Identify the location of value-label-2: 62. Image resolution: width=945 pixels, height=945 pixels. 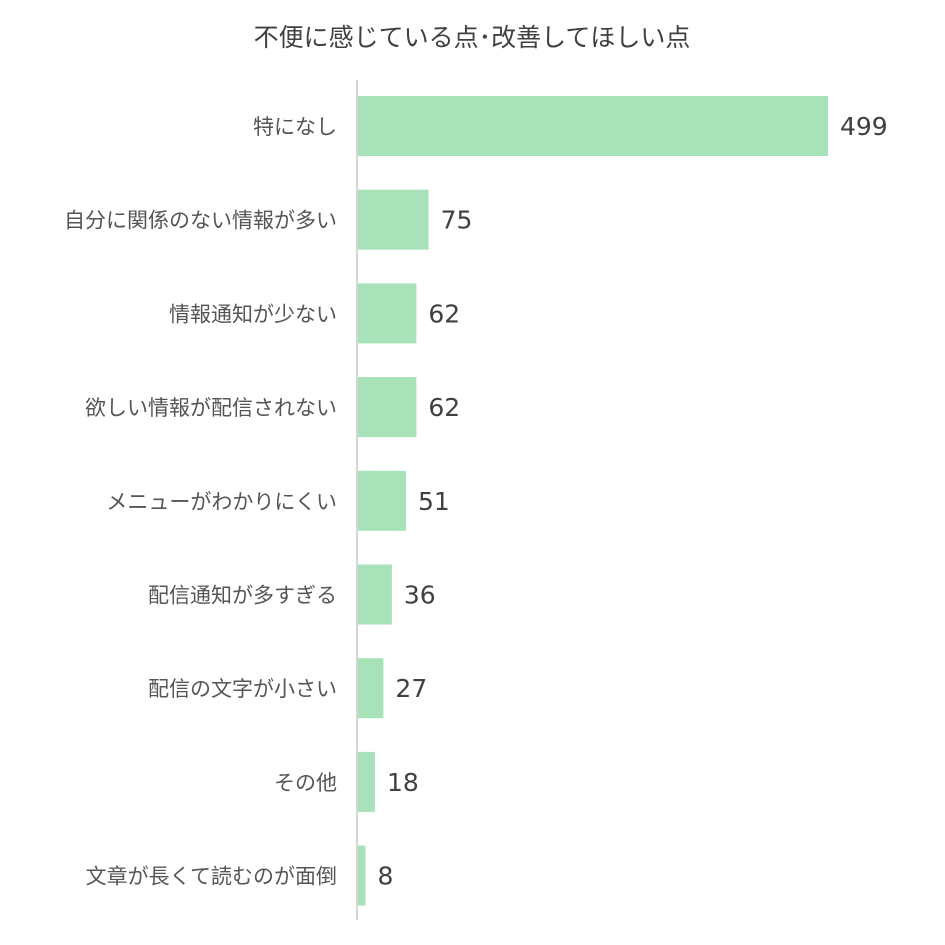
(444, 313).